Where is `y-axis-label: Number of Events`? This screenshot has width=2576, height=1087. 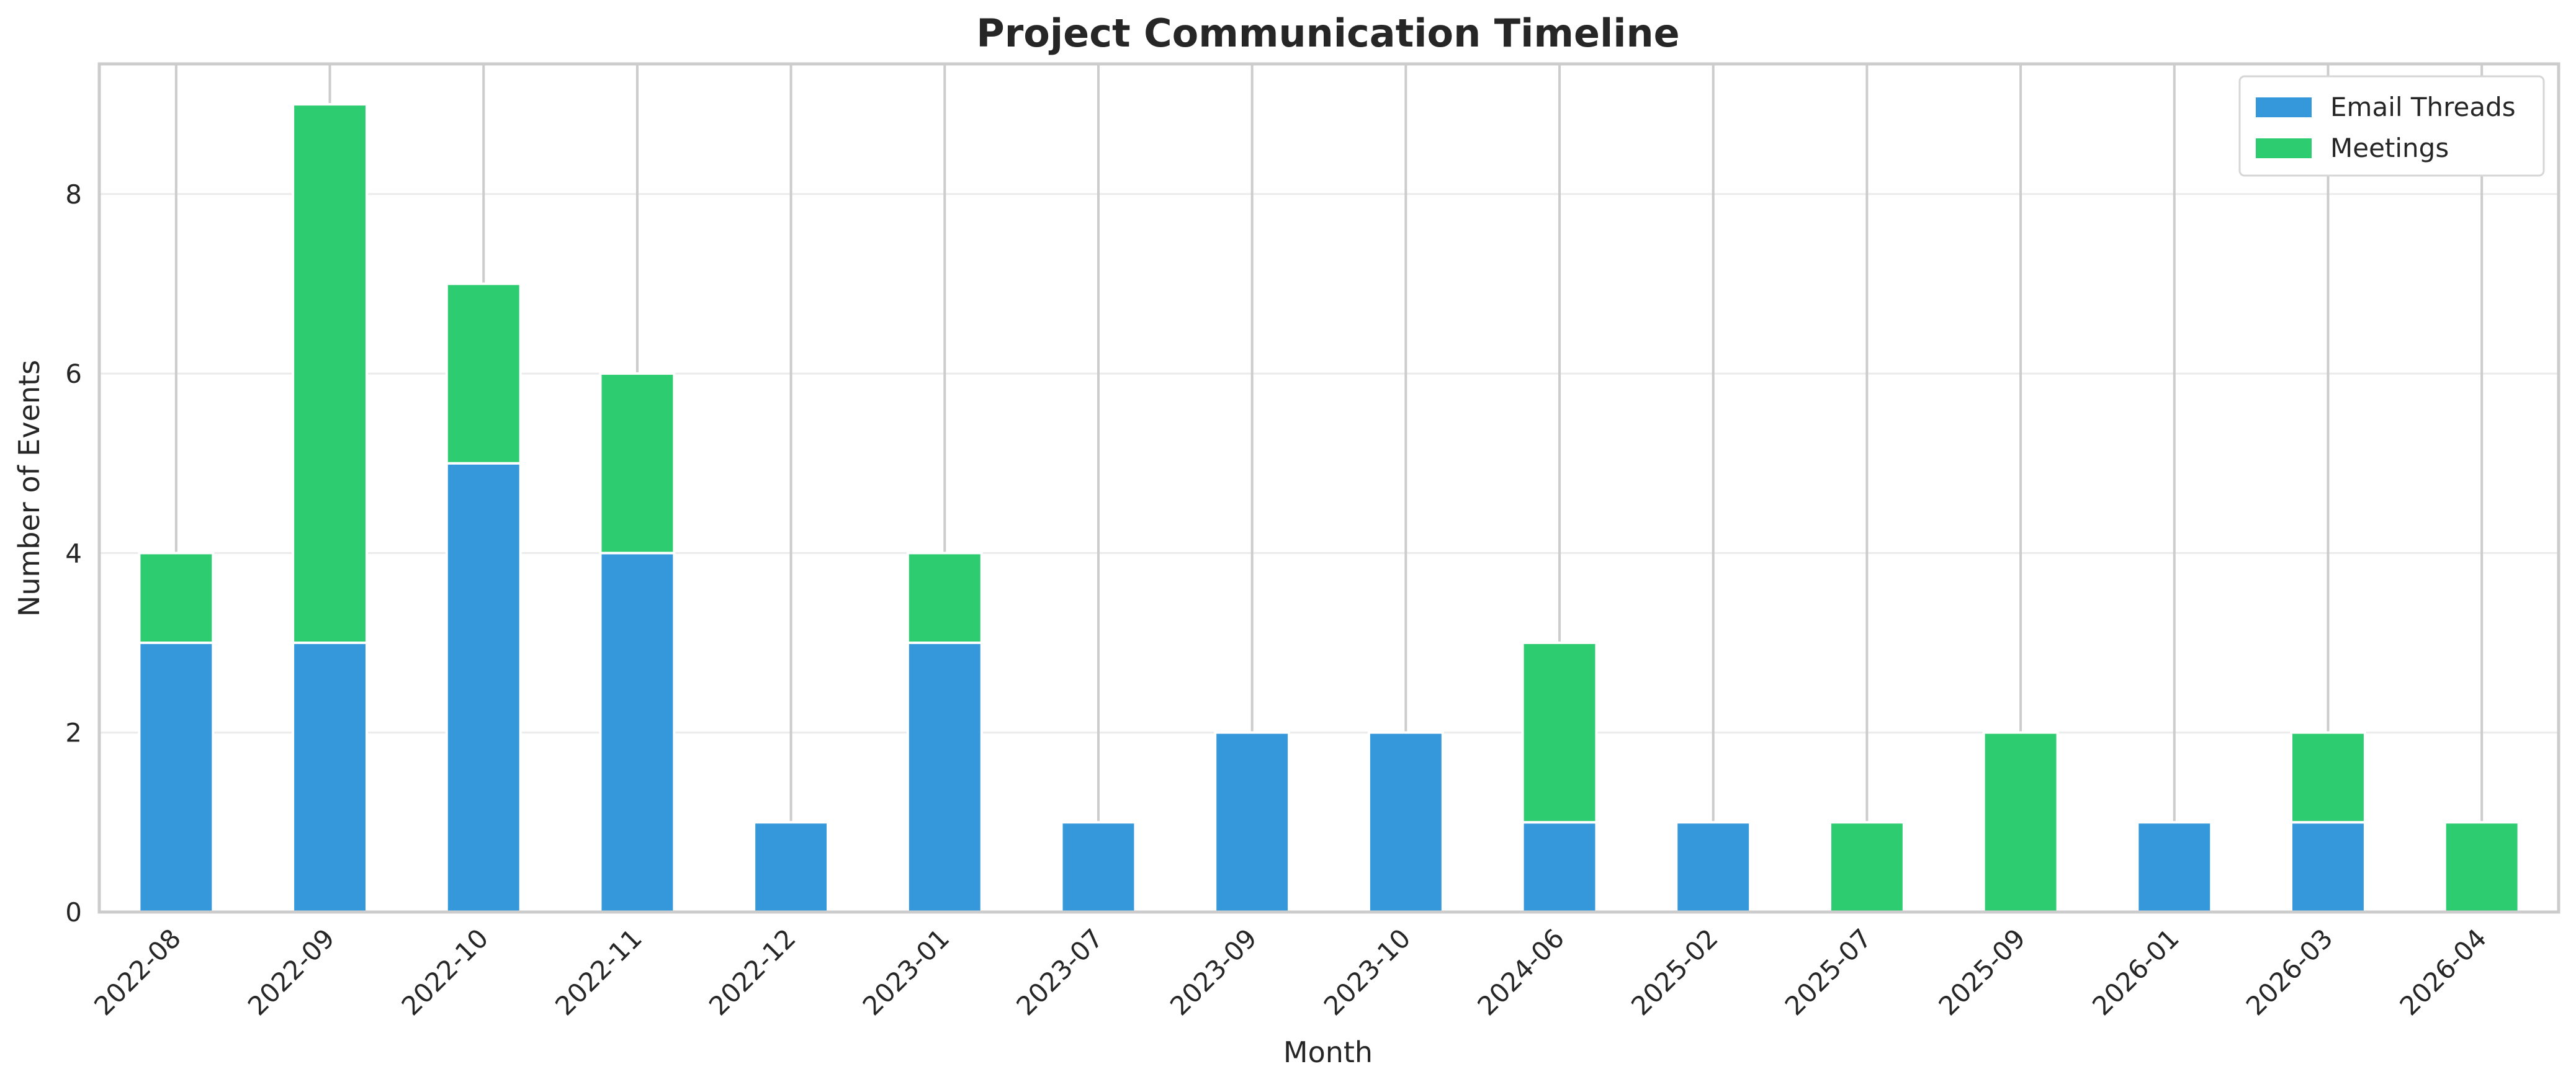
y-axis-label: Number of Events is located at coordinates (29, 488).